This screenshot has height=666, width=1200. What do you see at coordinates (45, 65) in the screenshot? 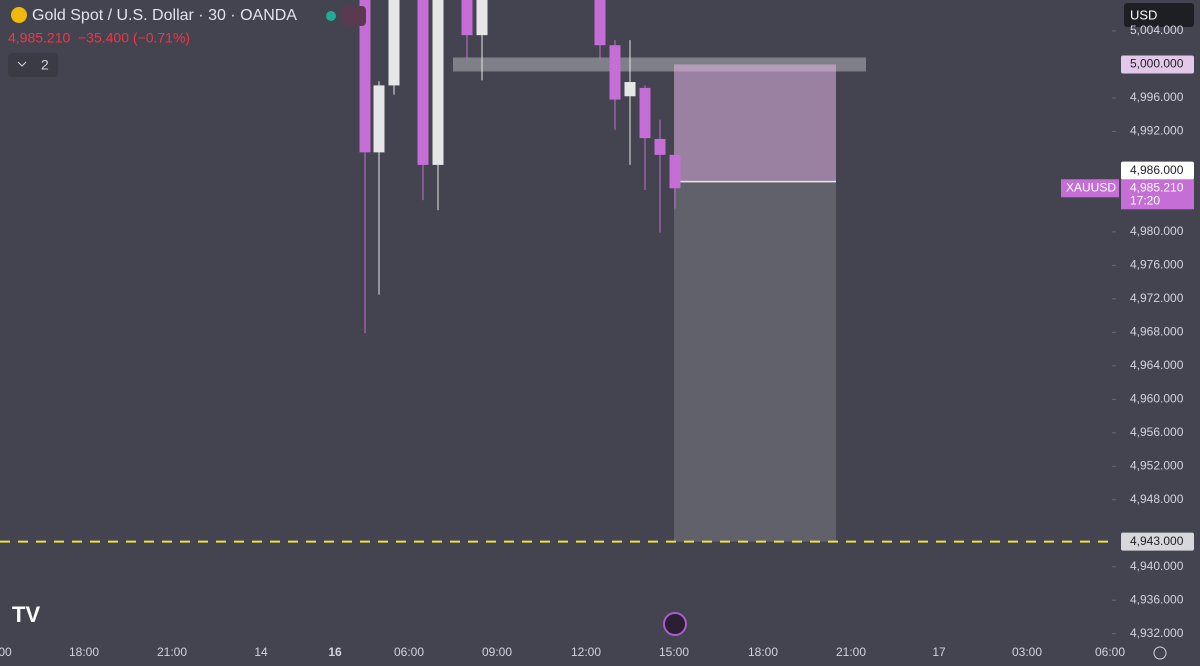
I see `collapse-count: 2` at bounding box center [45, 65].